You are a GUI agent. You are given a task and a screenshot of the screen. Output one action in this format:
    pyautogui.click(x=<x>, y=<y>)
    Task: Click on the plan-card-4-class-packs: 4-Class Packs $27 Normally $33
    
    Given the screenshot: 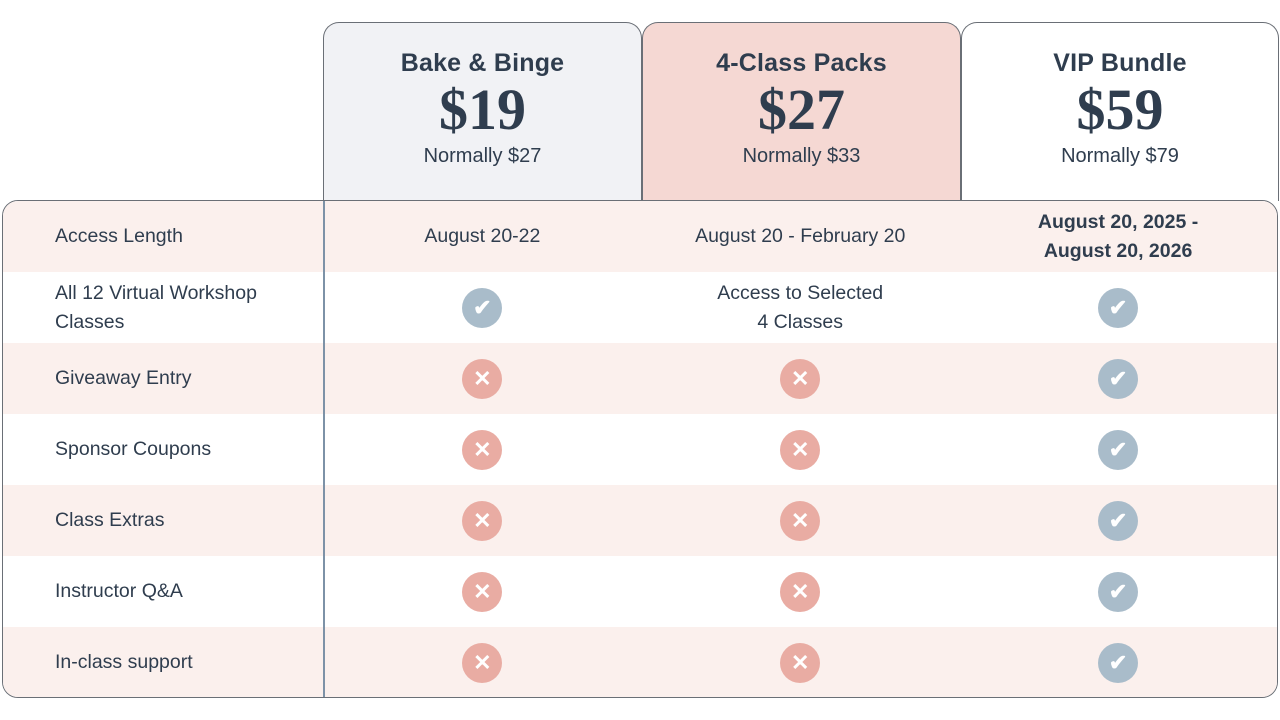 What is the action you would take?
    pyautogui.click(x=801, y=111)
    